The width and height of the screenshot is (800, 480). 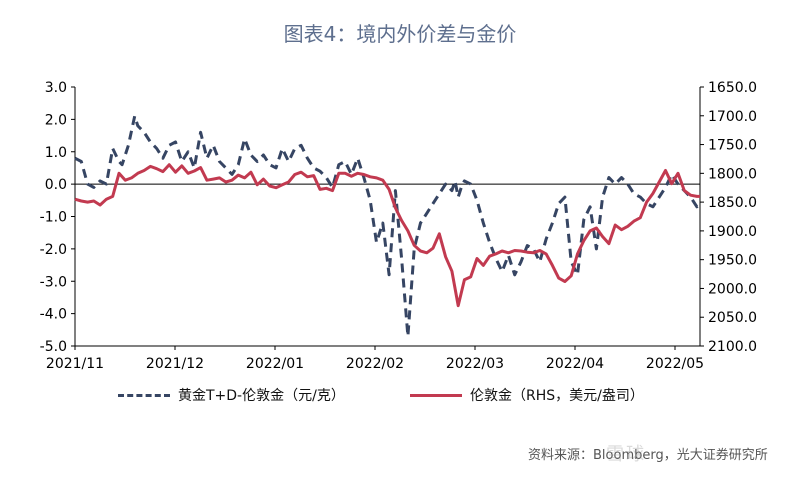 I want to click on legend-item-gold: 伦敦金（RHS，美元/盎司）, so click(x=527, y=395).